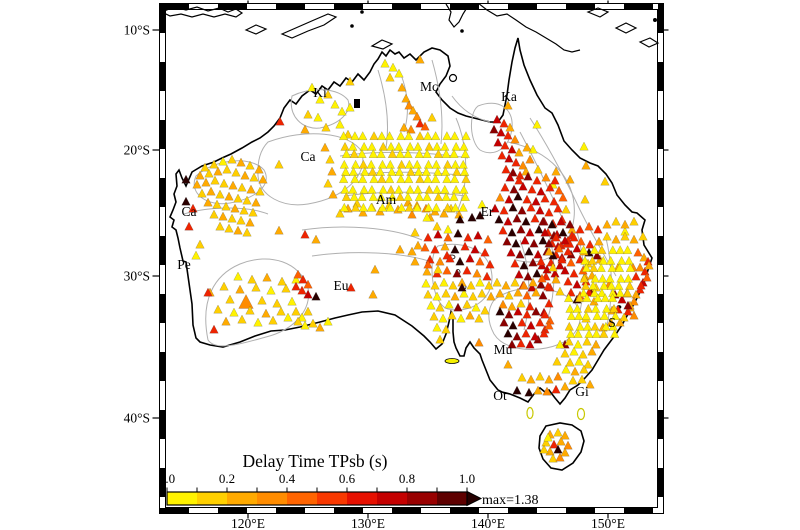  I want to click on king-island, so click(530, 413).